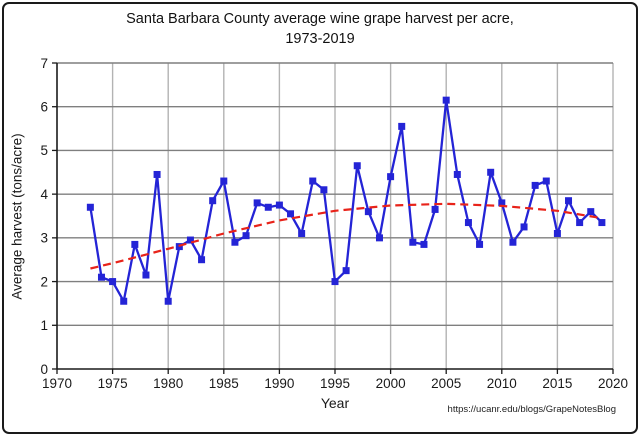 The image size is (640, 436). I want to click on y-tick-label: 2, so click(44, 281).